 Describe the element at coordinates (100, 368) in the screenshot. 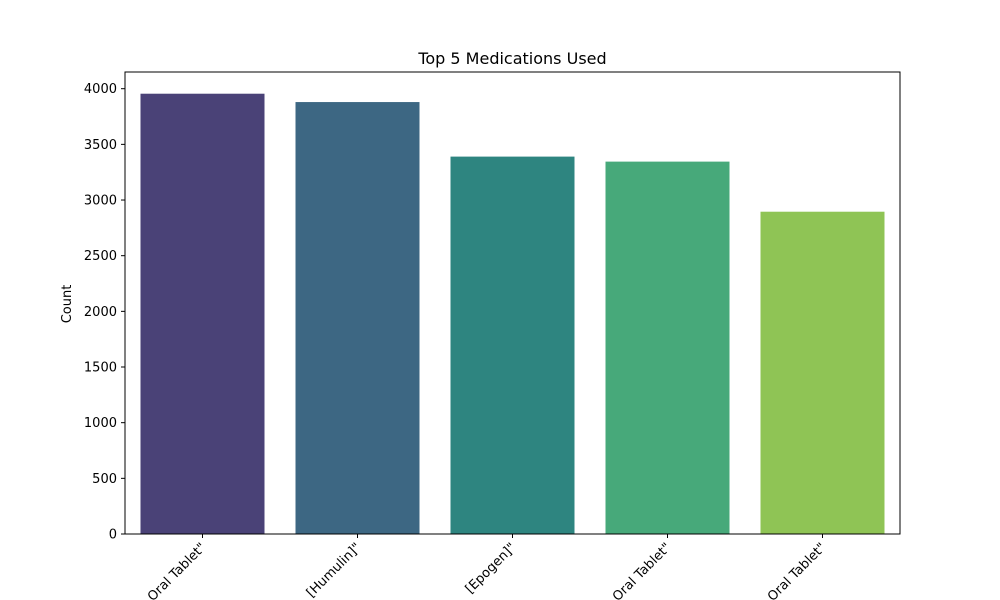

I see `y-tick-label-1500: 1500` at that location.